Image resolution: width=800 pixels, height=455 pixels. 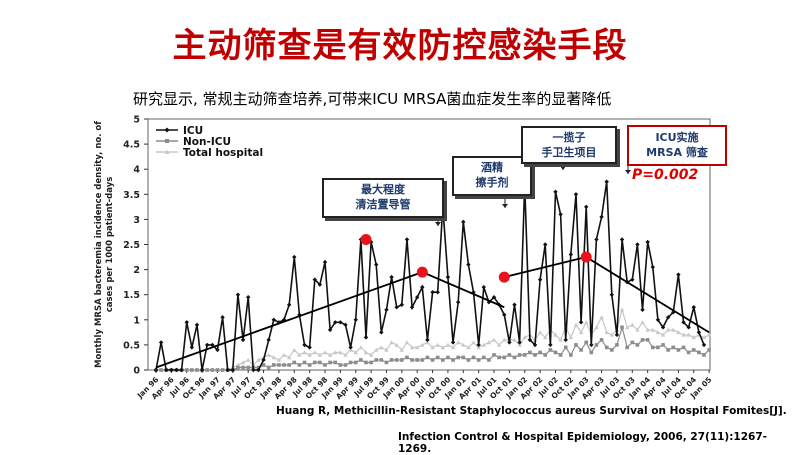 I want to click on legend-label: Total hospital, so click(x=223, y=153).